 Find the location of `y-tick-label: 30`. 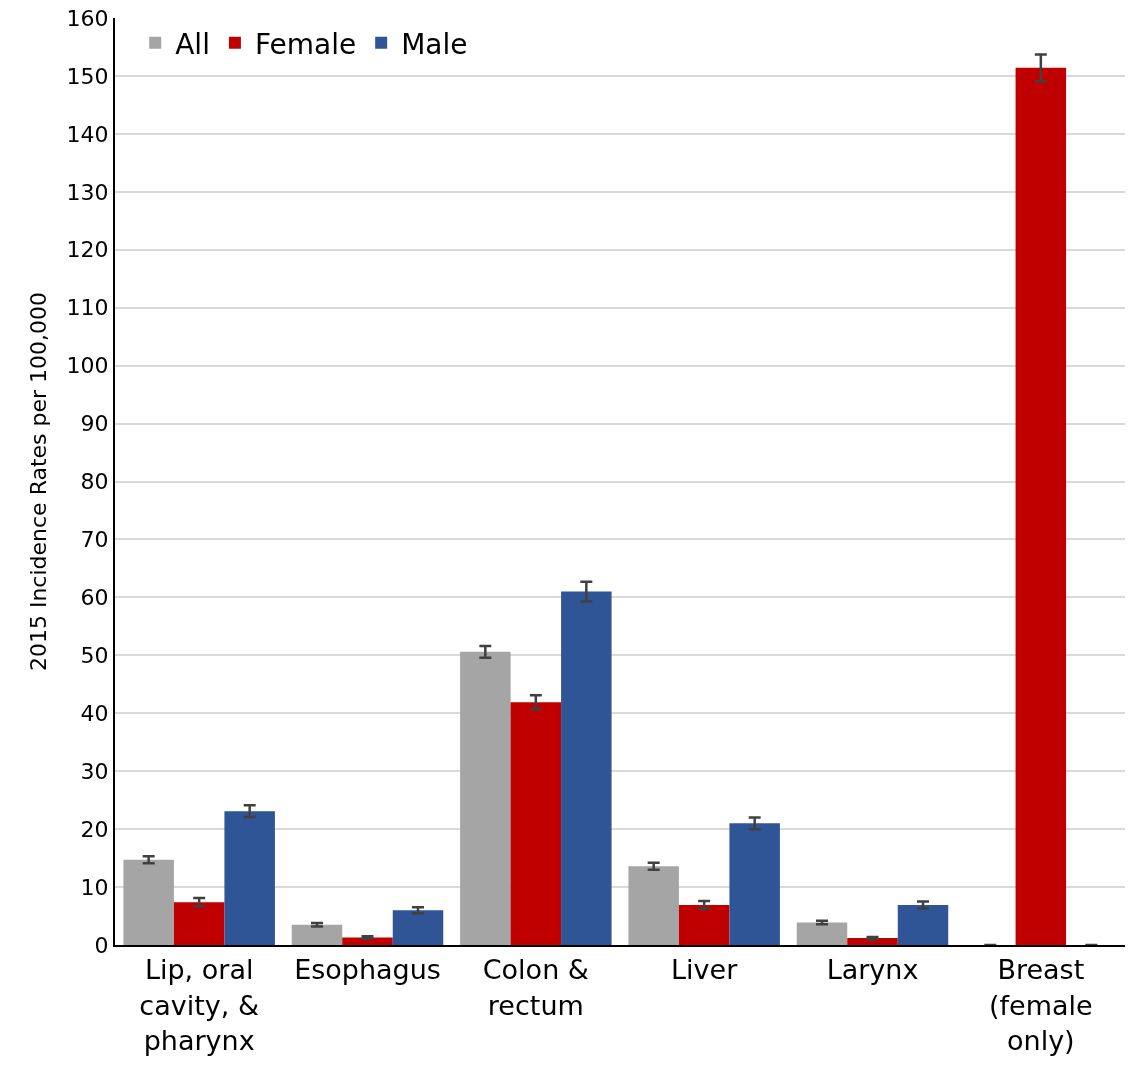

y-tick-label: 30 is located at coordinates (94, 771).